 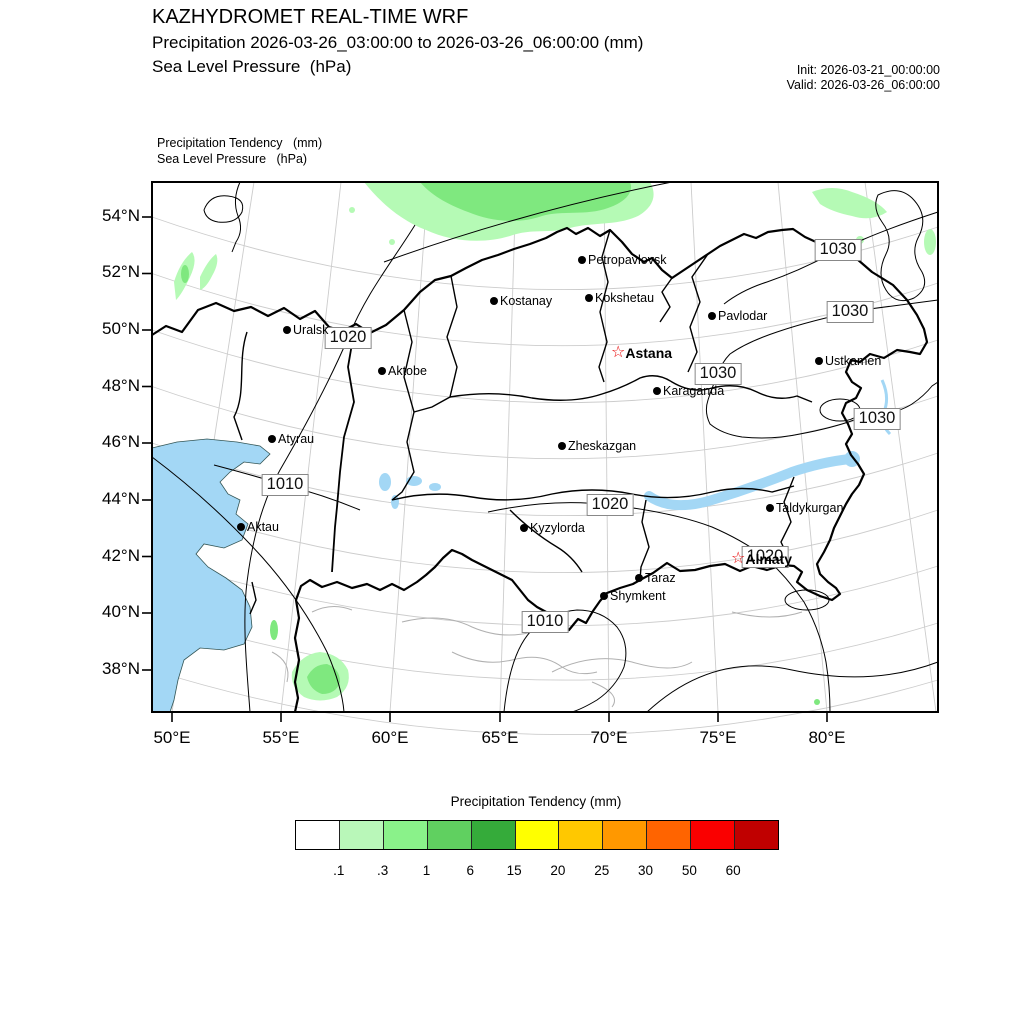 I want to click on colorbar-tick-label: .1, so click(x=339, y=870).